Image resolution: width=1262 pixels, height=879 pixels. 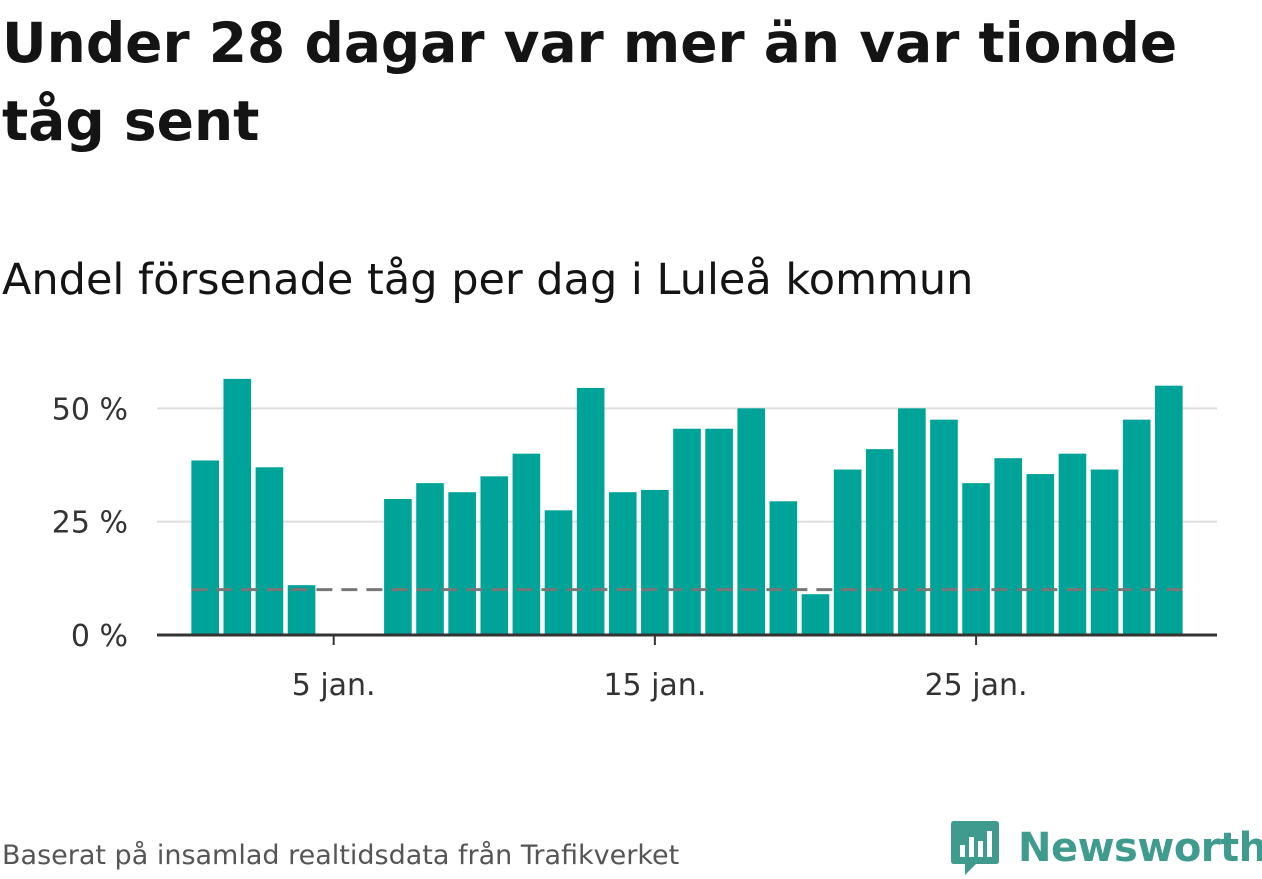 What do you see at coordinates (334, 685) in the screenshot?
I see `x-tick-label: 5 jan.` at bounding box center [334, 685].